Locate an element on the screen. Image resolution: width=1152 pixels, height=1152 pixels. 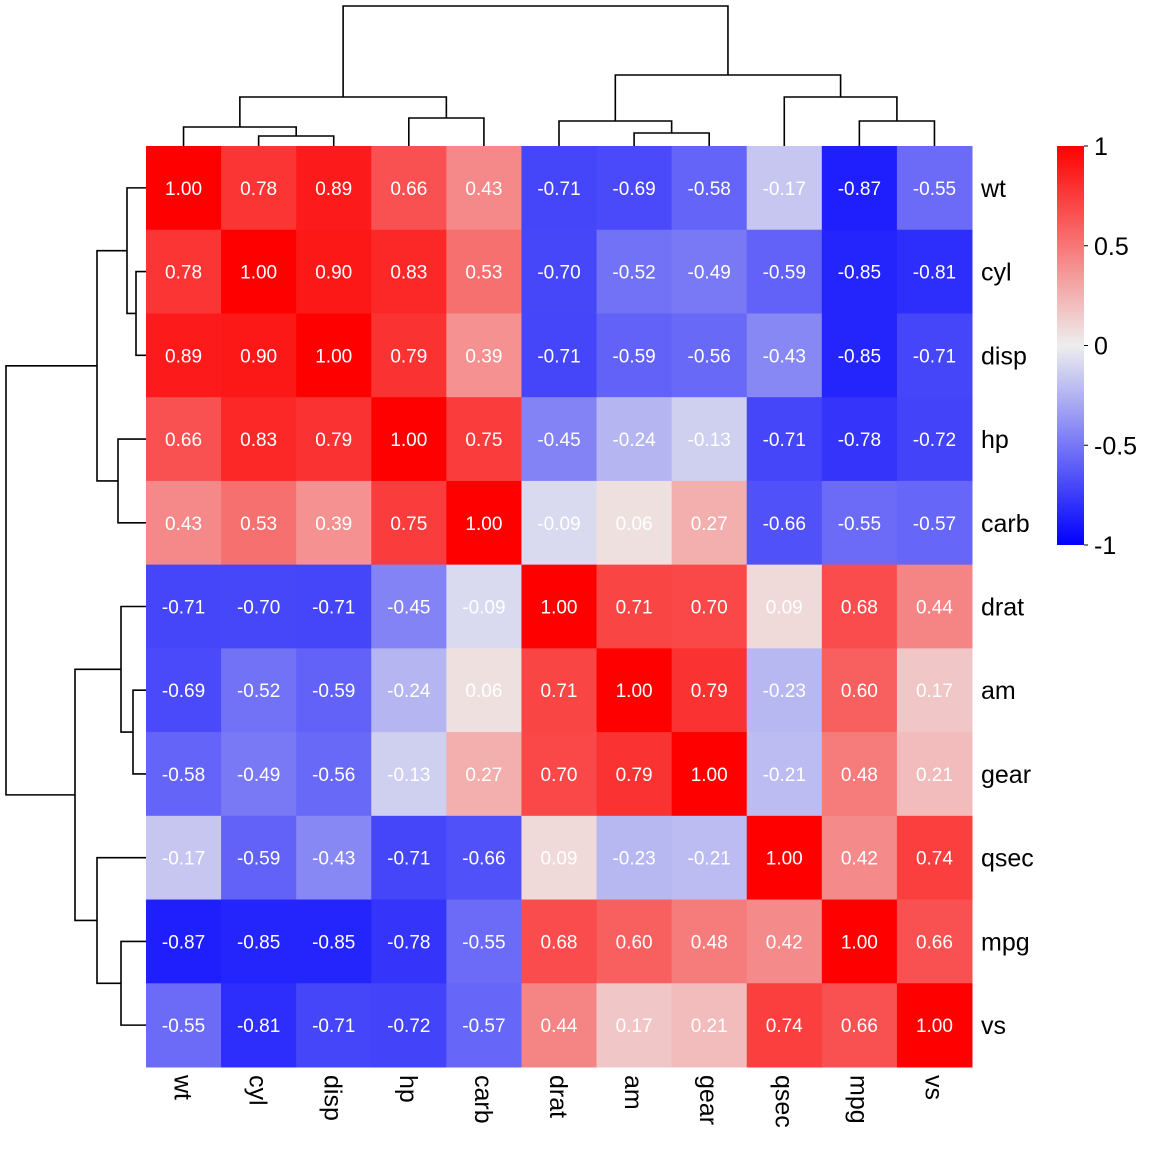
heatmap-cell-hp-vs is located at coordinates (934, 439).